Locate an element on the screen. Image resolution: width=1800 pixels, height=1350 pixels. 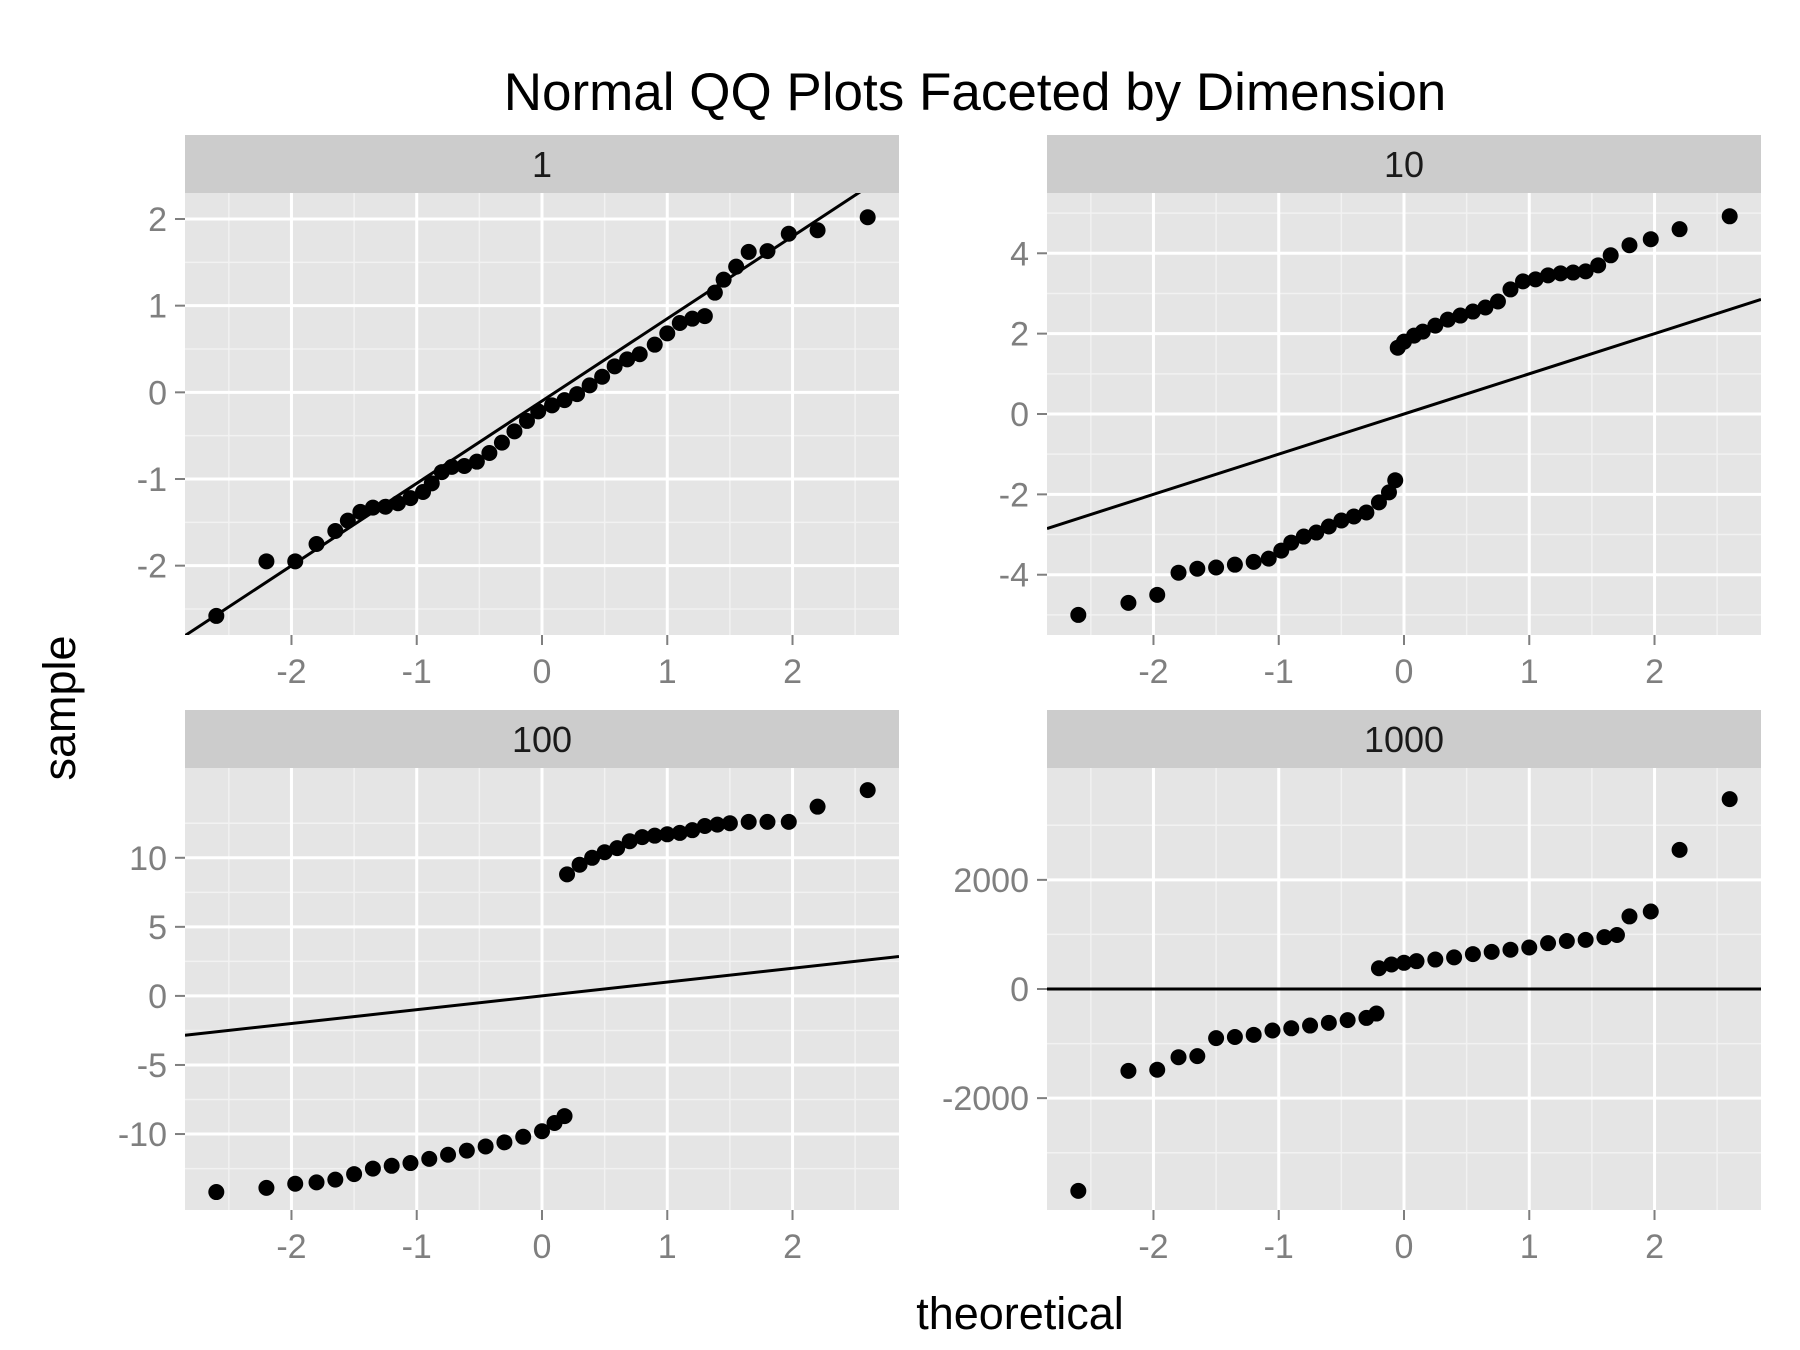
y-tick-label: -2000 is located at coordinates (985, 1099).